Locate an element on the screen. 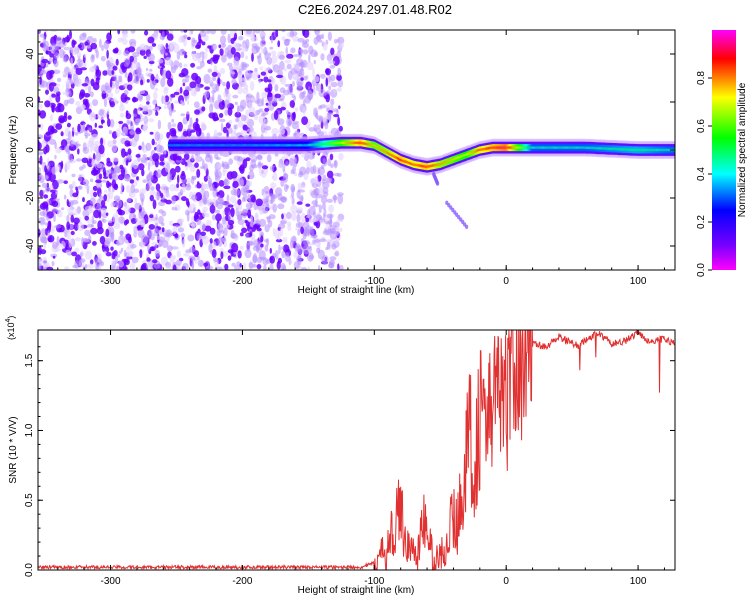 Image resolution: width=750 pixels, height=600 pixels. y-tick-label: 20 is located at coordinates (30, 102).